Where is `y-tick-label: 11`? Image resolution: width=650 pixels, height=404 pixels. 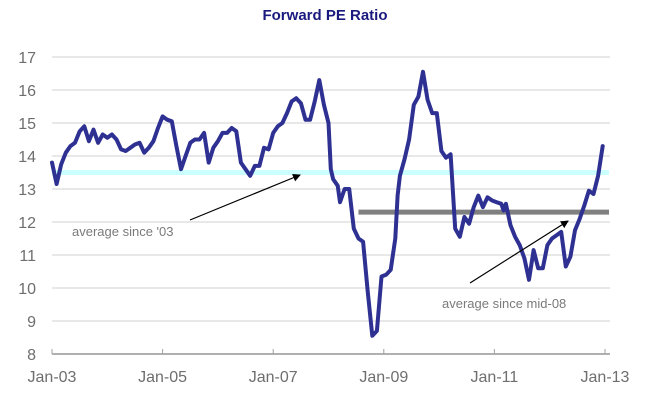 y-tick-label: 11 is located at coordinates (27, 256).